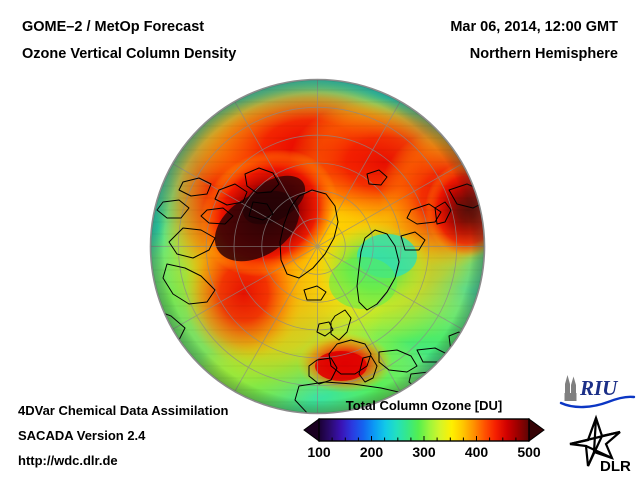 This screenshot has width=640, height=480. Describe the element at coordinates (424, 452) in the screenshot. I see `colorbar-tick-2: 300` at that location.